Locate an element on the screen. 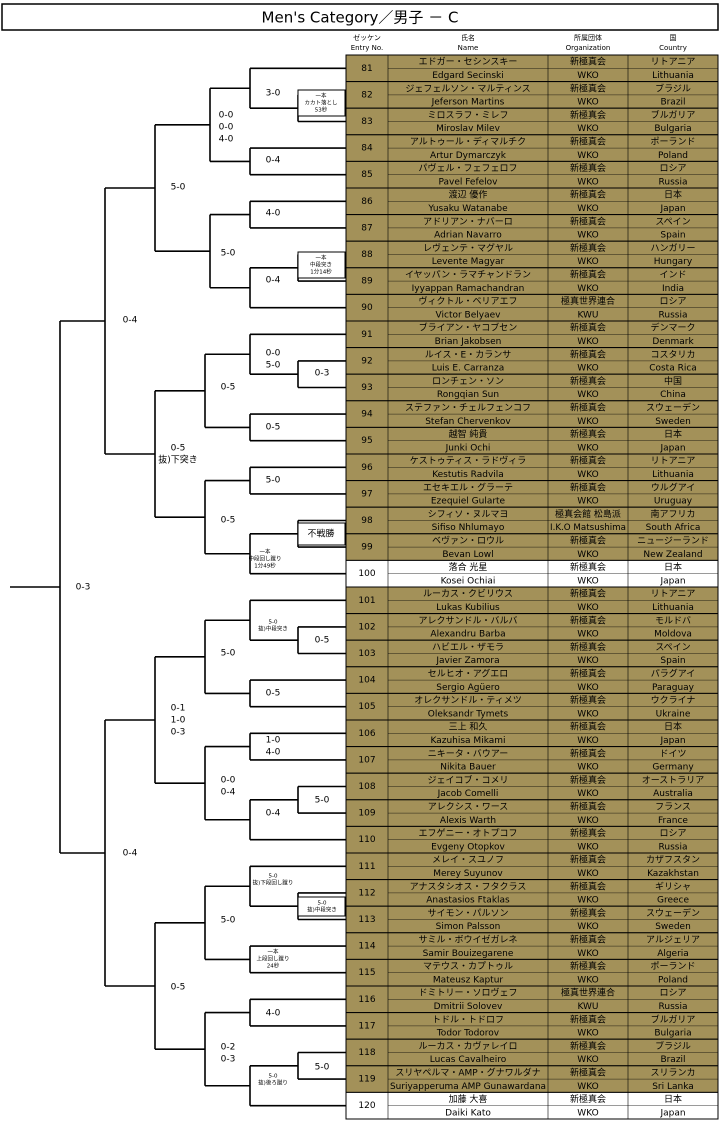 The image size is (724, 1135). country-ja: インド is located at coordinates (672, 275).